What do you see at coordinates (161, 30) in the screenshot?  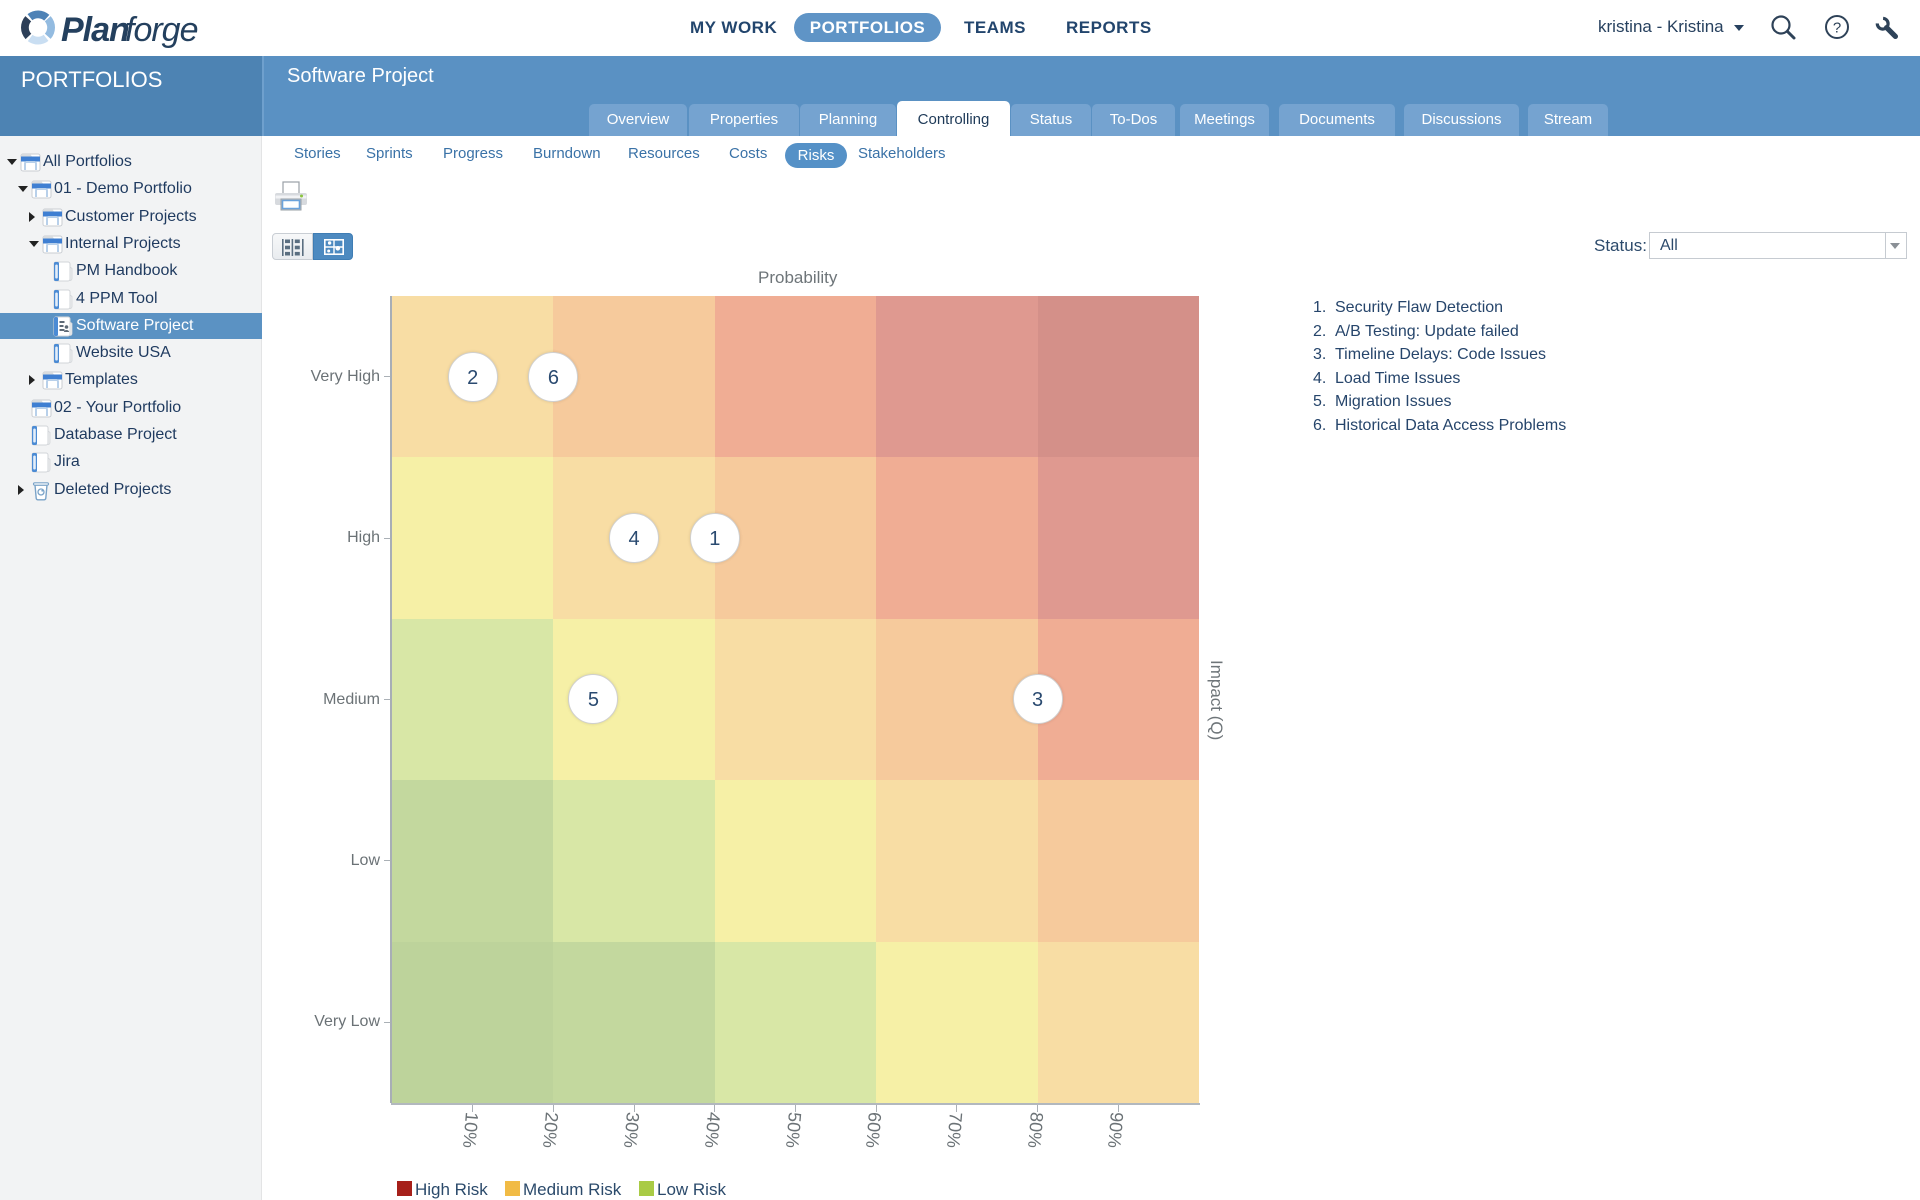 I see `svg-text: forge` at bounding box center [161, 30].